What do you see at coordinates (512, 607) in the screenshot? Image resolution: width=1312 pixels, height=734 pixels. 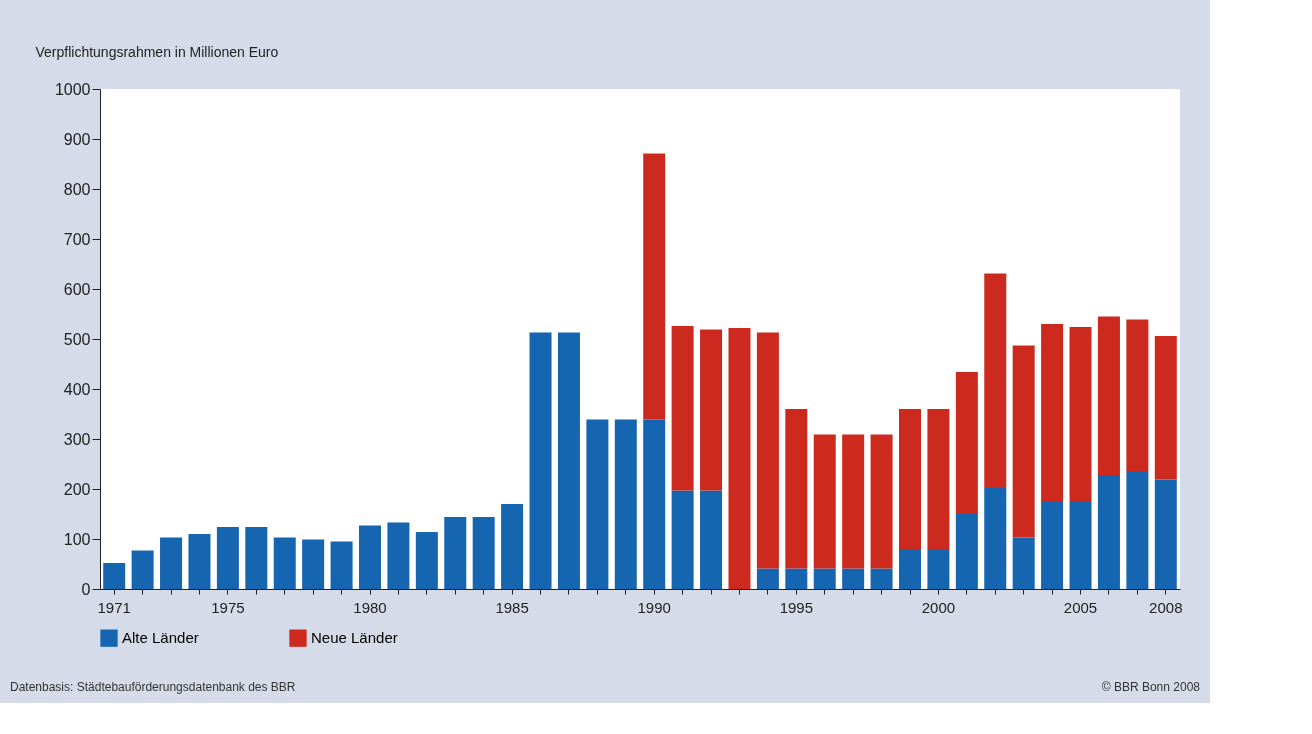 I see `x-tick-label: 1985` at bounding box center [512, 607].